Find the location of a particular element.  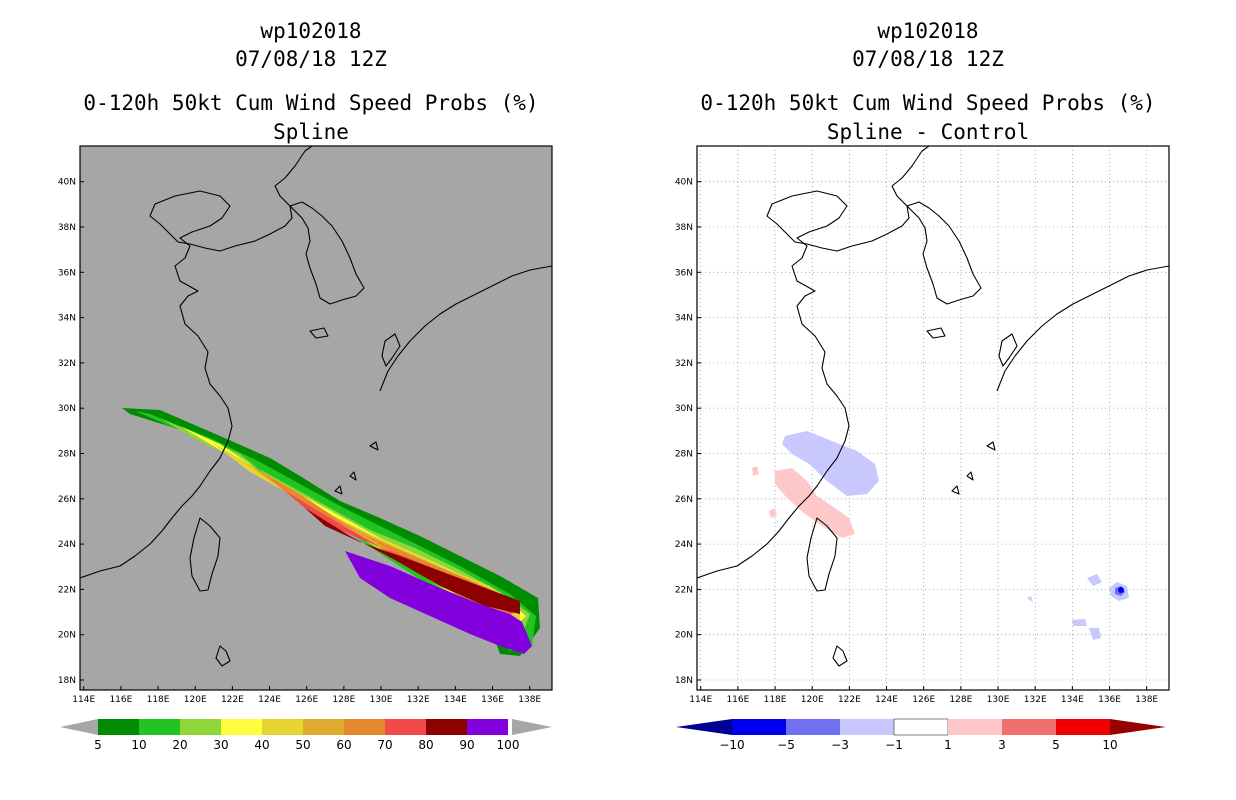

colorbar-label: 3 is located at coordinates (1002, 745).